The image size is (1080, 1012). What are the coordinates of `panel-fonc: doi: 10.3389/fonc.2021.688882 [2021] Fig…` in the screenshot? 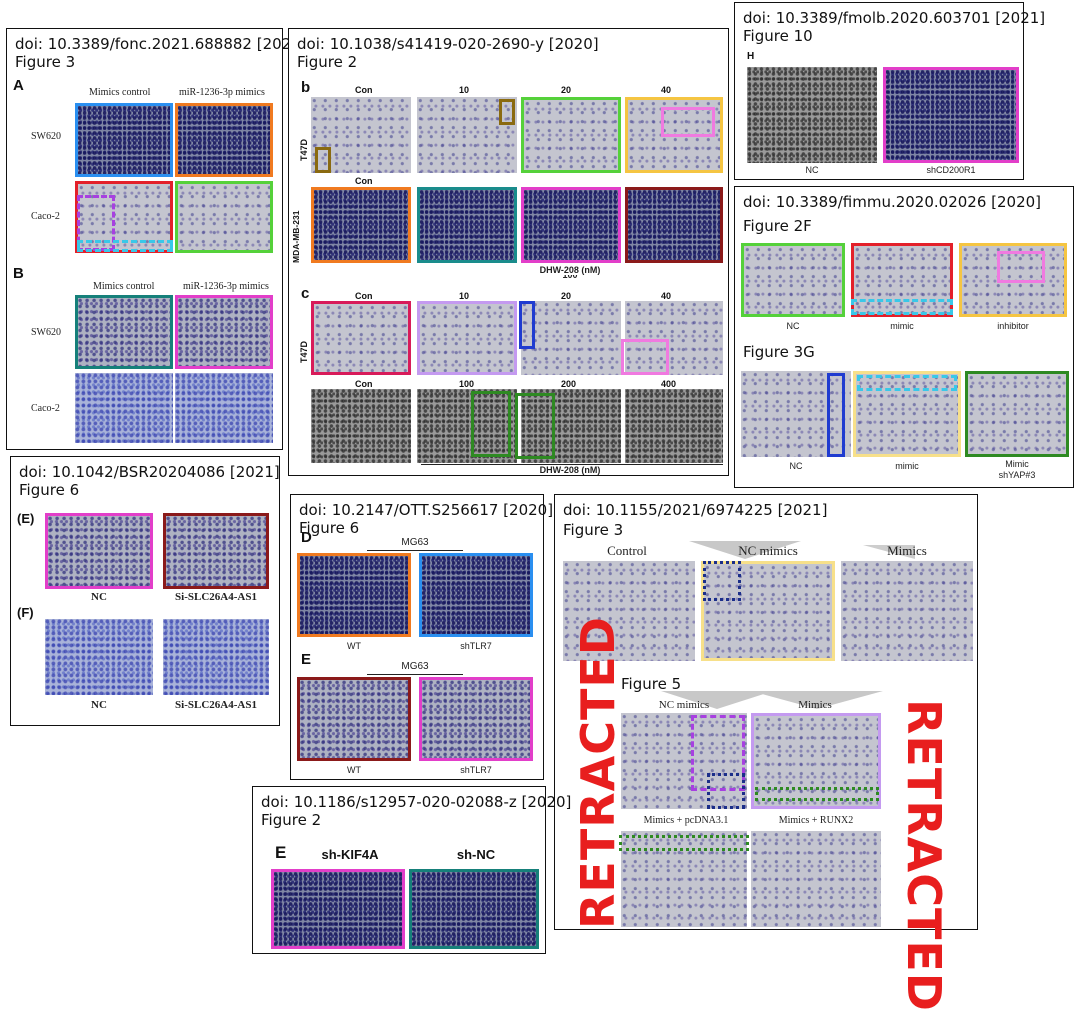 It's located at (156, 239).